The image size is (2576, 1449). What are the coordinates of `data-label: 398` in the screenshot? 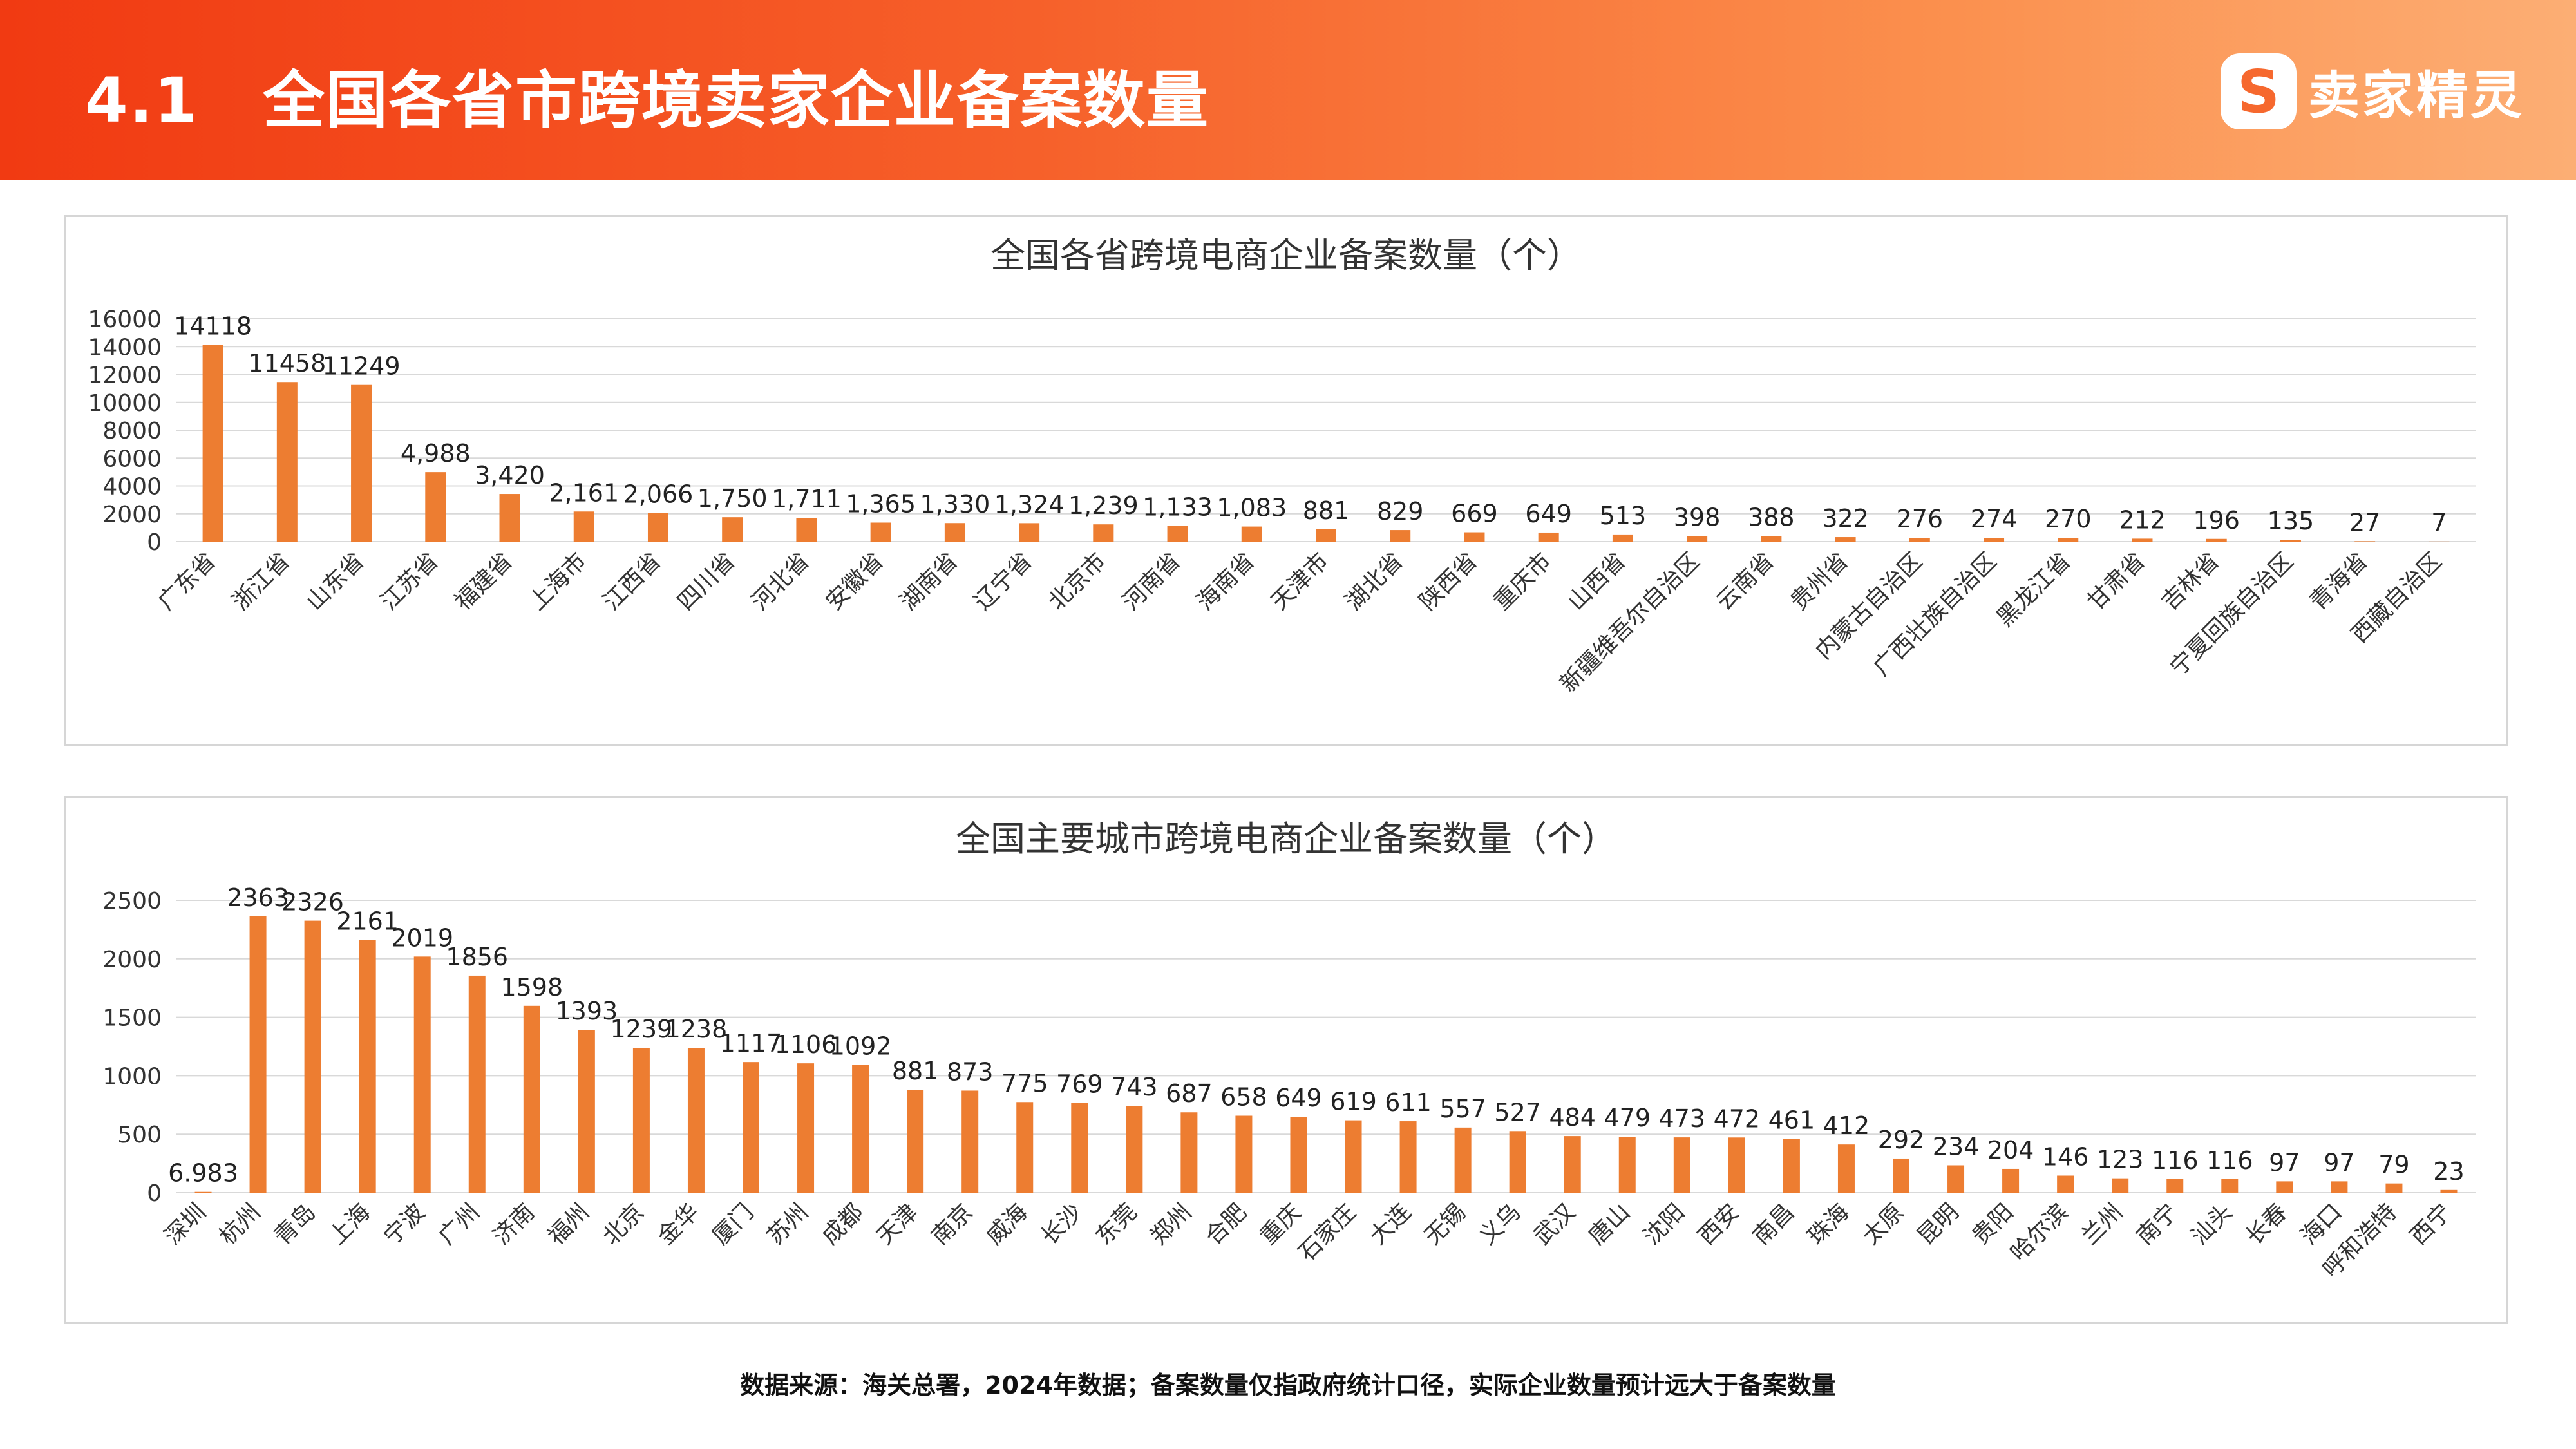 It's located at (1698, 517).